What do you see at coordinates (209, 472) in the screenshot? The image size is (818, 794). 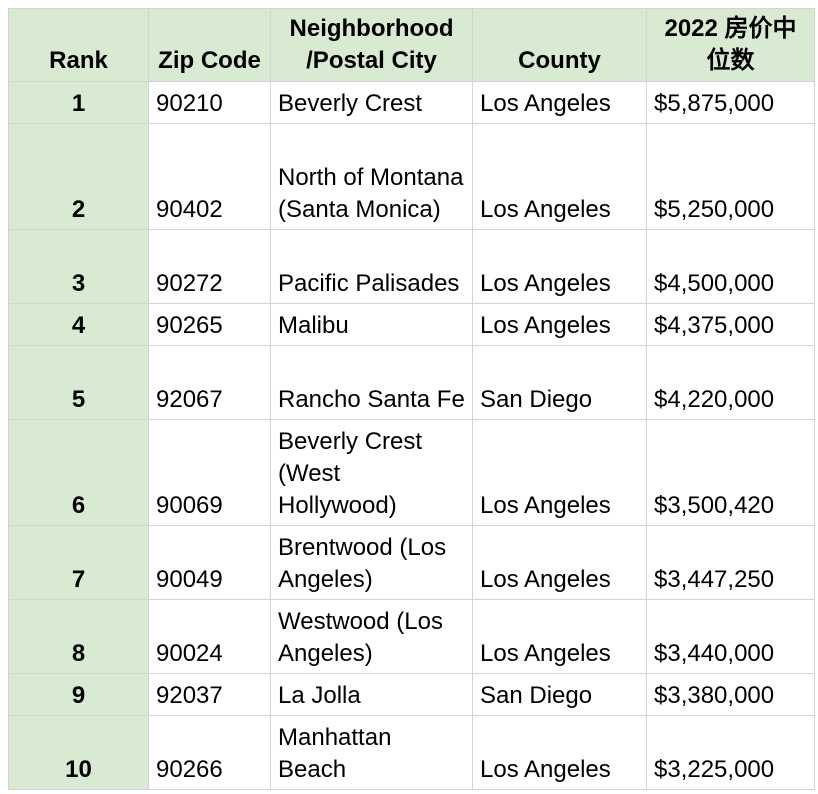 I see `zip-cell: 90069` at bounding box center [209, 472].